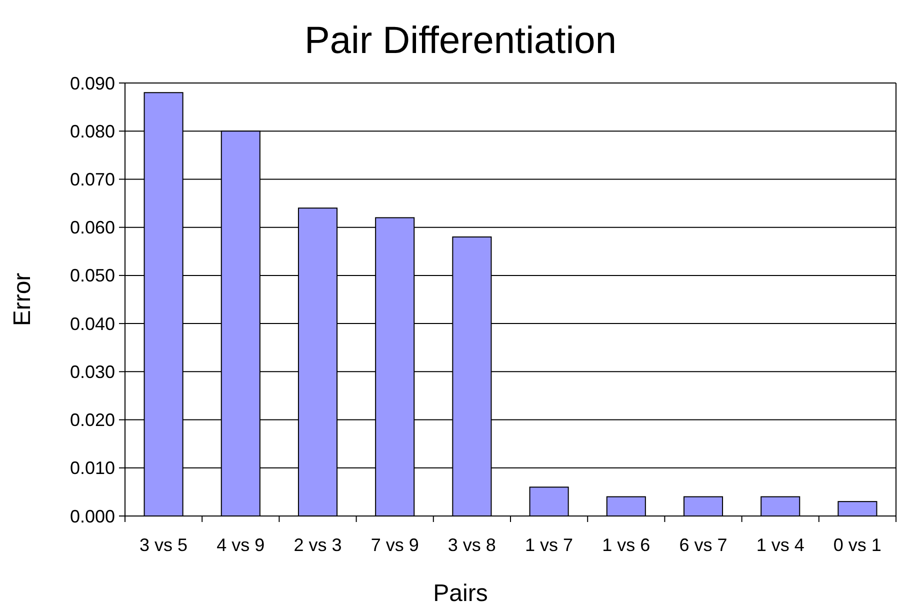 The width and height of the screenshot is (898, 610). What do you see at coordinates (460, 593) in the screenshot?
I see `x-axis-title: Pairs` at bounding box center [460, 593].